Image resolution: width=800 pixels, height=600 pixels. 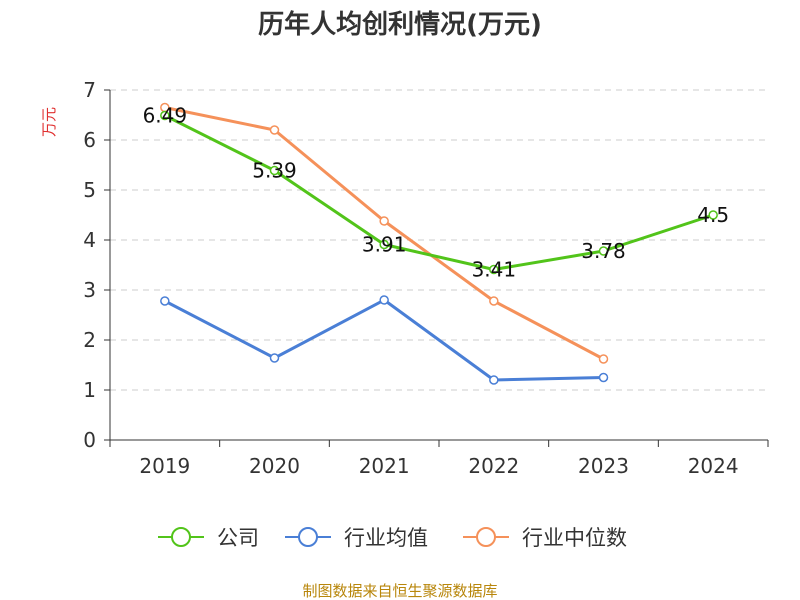 What do you see at coordinates (89, 140) in the screenshot?
I see `y-tick-label: 6` at bounding box center [89, 140].